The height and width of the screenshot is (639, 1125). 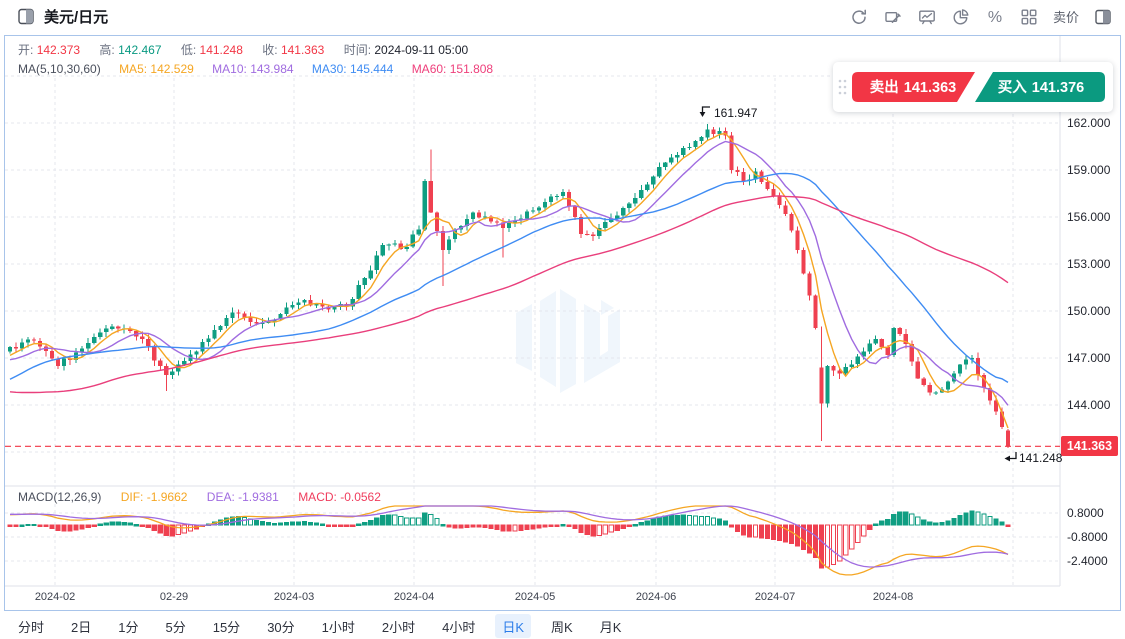 I want to click on macd-axis-label: -0.8000, so click(x=1087, y=537).